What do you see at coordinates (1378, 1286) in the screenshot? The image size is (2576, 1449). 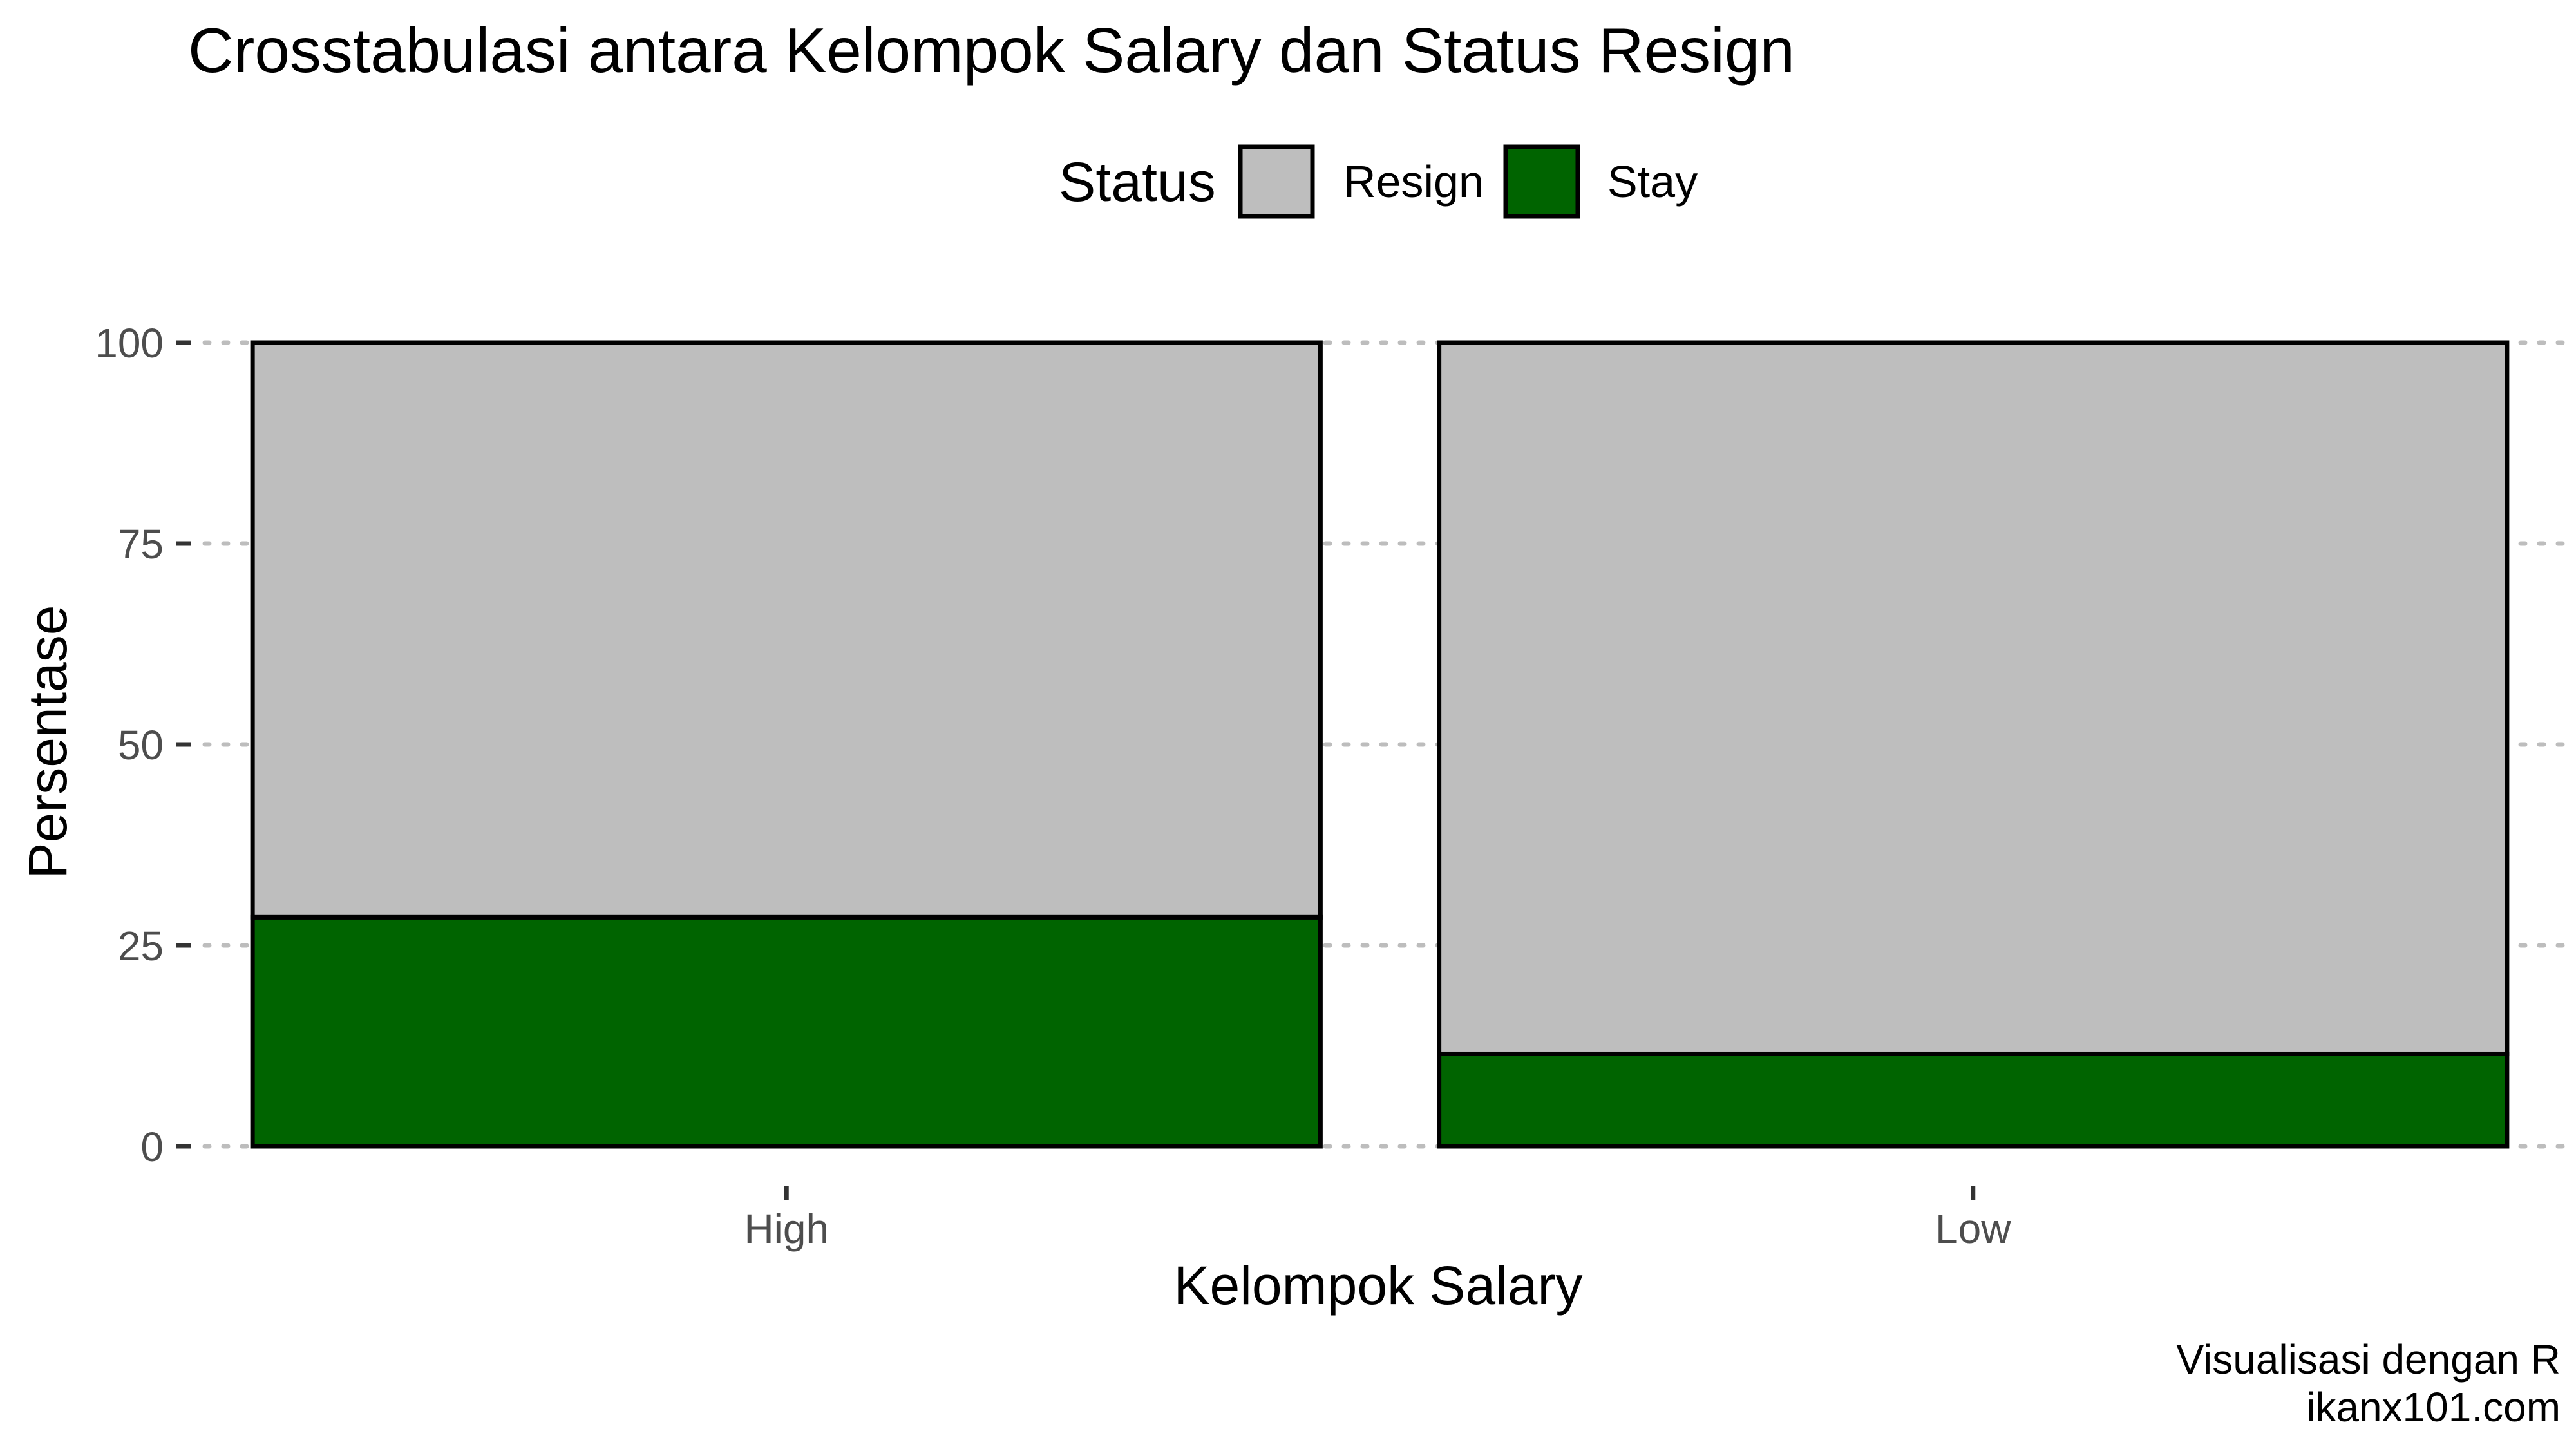 I see `x-axis-title: Kelompok Salary` at bounding box center [1378, 1286].